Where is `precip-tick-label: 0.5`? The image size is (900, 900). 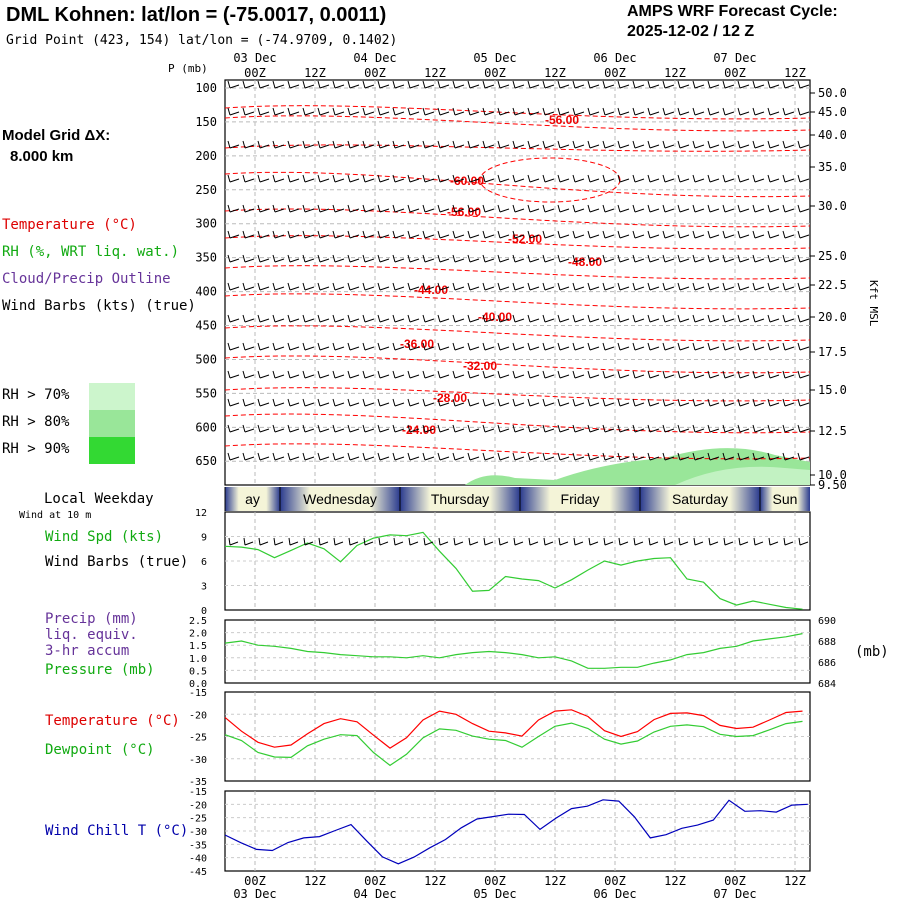
precip-tick-label: 0.5 is located at coordinates (198, 671).